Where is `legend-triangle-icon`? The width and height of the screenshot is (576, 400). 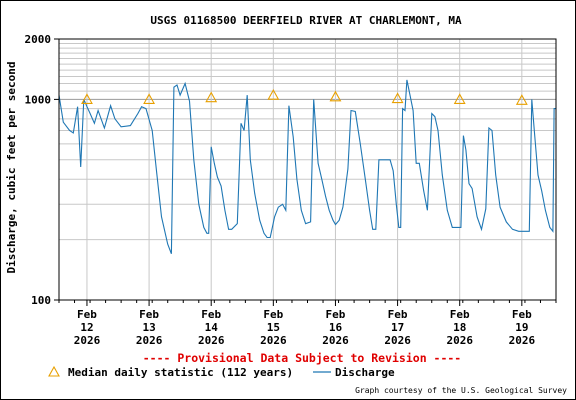
legend-triangle-icon is located at coordinates (54, 371).